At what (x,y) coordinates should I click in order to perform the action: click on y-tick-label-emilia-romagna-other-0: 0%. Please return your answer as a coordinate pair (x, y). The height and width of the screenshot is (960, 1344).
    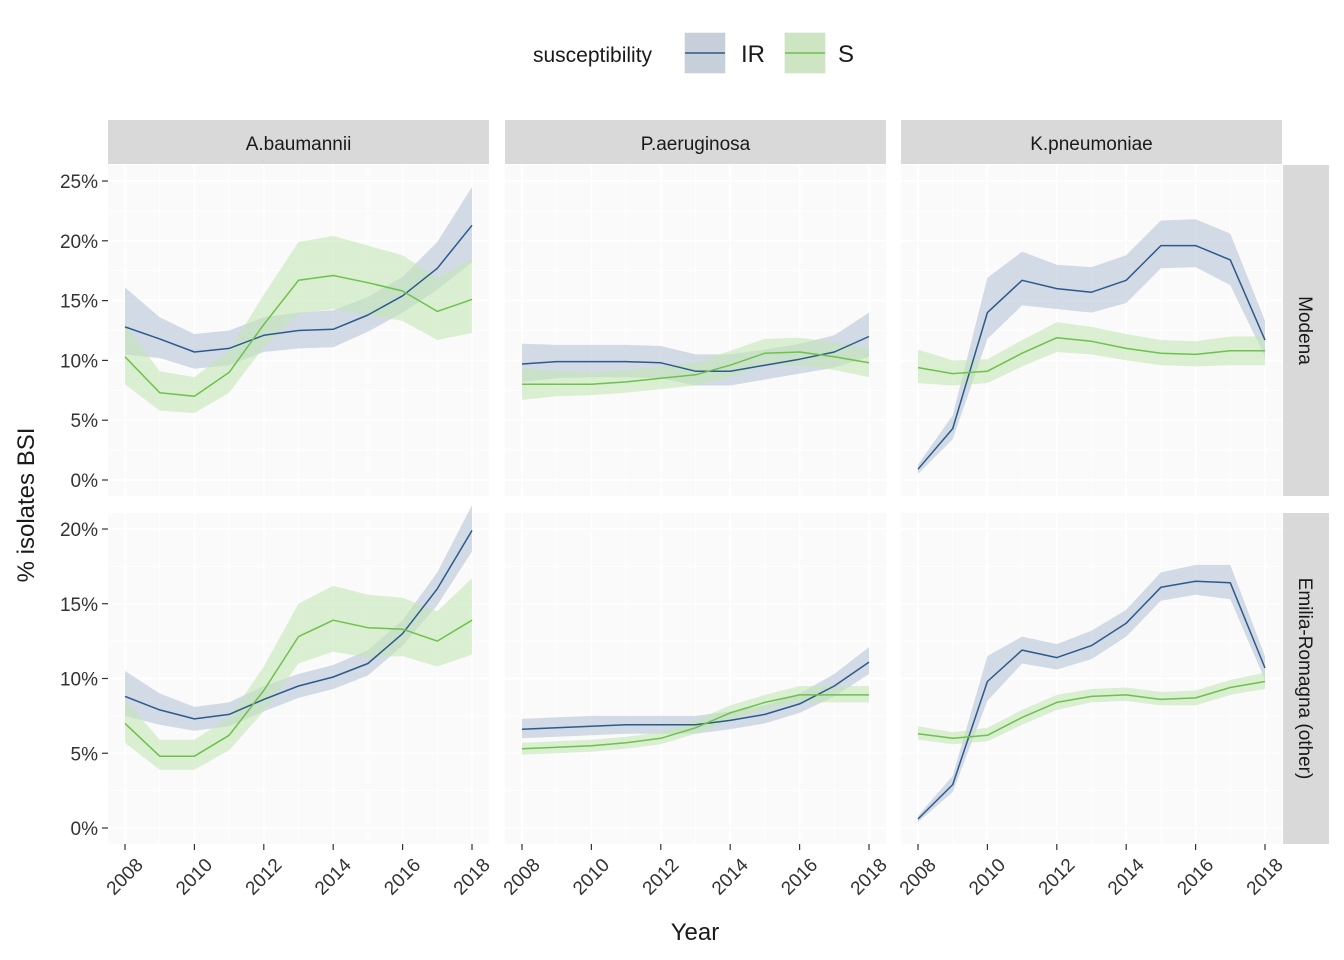
    Looking at the image, I should click on (85, 829).